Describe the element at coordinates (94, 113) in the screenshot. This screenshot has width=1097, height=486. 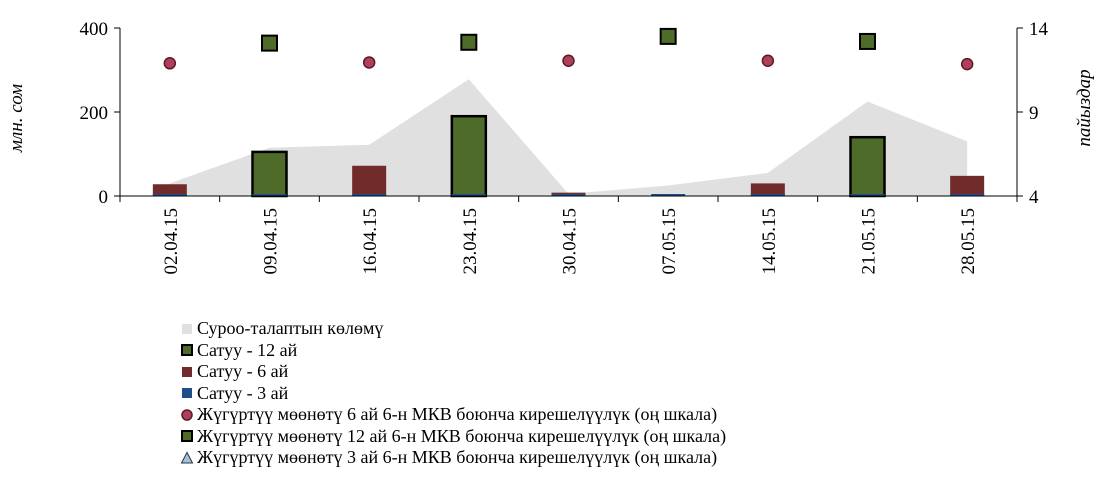
I see `left-tick-label-1: 200` at that location.